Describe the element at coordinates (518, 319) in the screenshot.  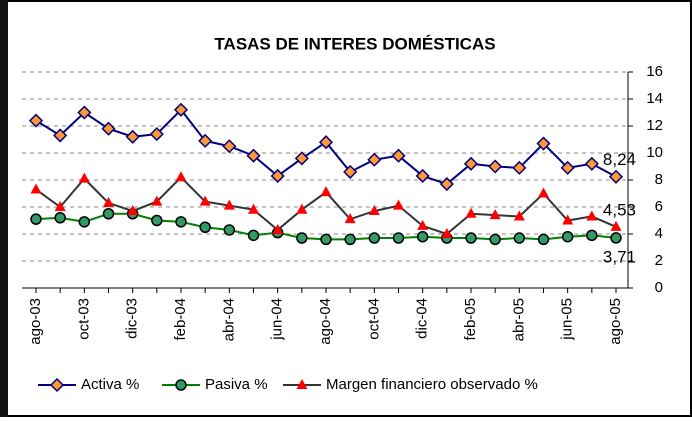
I see `x-tick-label: abr-05` at that location.